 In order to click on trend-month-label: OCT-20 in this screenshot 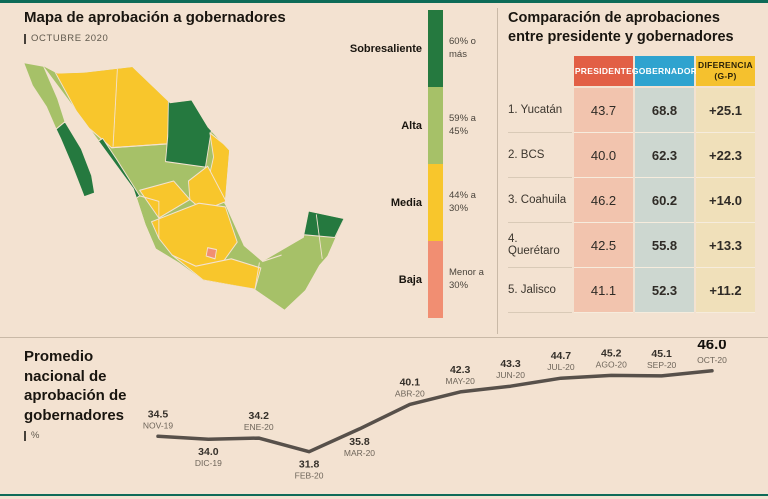, I will do `click(712, 360)`.